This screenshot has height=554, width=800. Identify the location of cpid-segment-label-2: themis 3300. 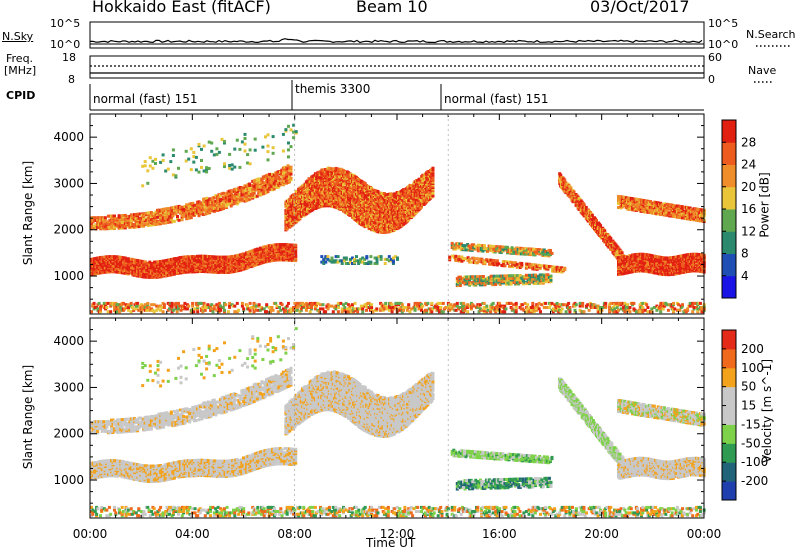
(333, 89).